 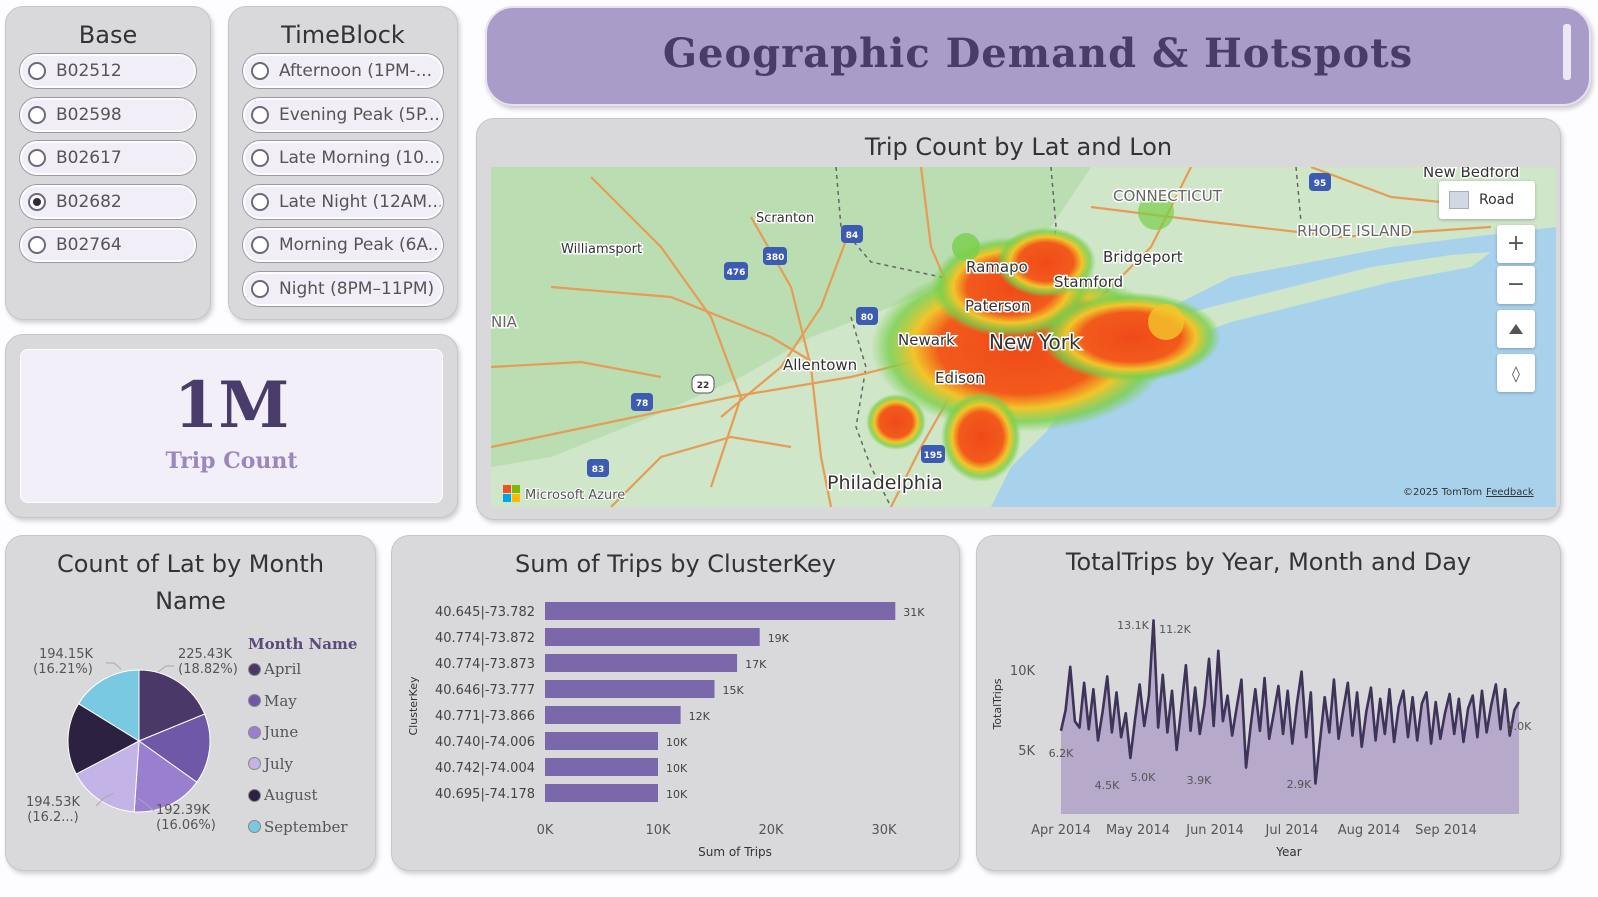 I want to click on label-rhode-island: RHODE ISLAND, so click(x=1354, y=231).